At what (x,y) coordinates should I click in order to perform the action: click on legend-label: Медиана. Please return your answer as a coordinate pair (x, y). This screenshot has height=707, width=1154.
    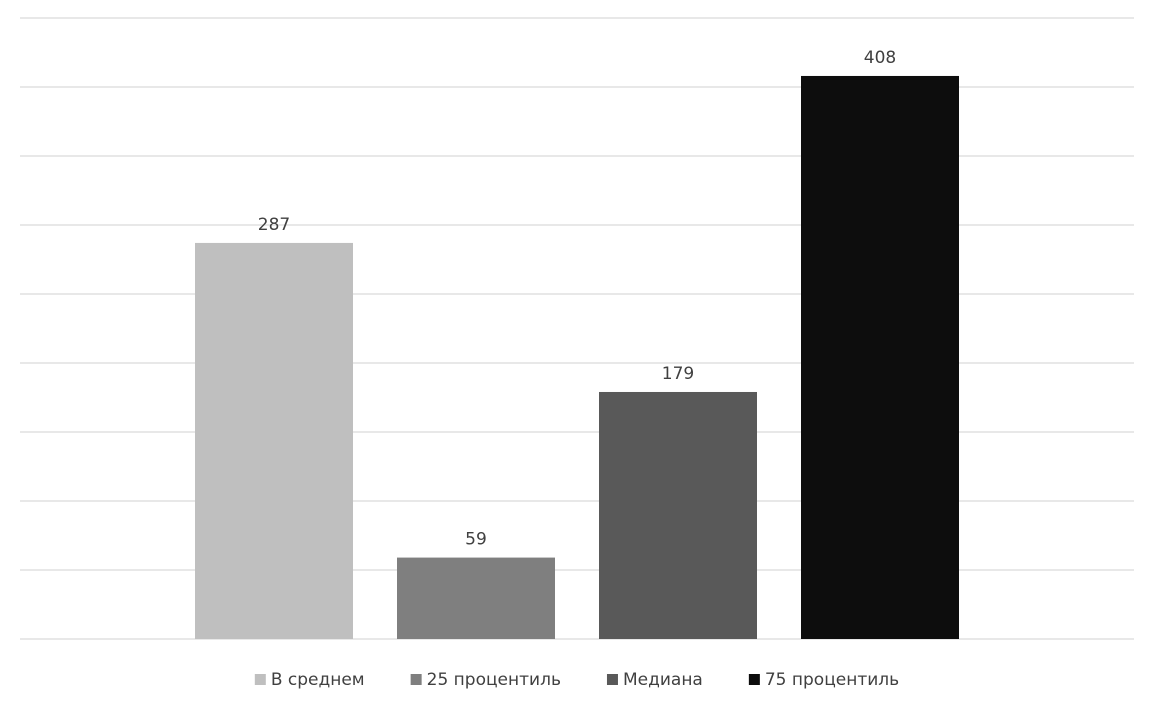
    Looking at the image, I should click on (663, 680).